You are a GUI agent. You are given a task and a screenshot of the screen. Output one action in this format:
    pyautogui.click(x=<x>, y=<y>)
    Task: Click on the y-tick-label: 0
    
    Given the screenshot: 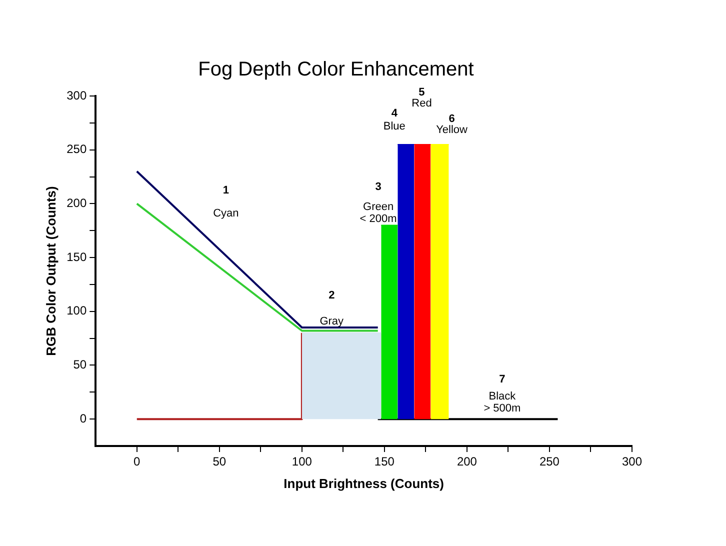 What is the action you would take?
    pyautogui.click(x=83, y=418)
    